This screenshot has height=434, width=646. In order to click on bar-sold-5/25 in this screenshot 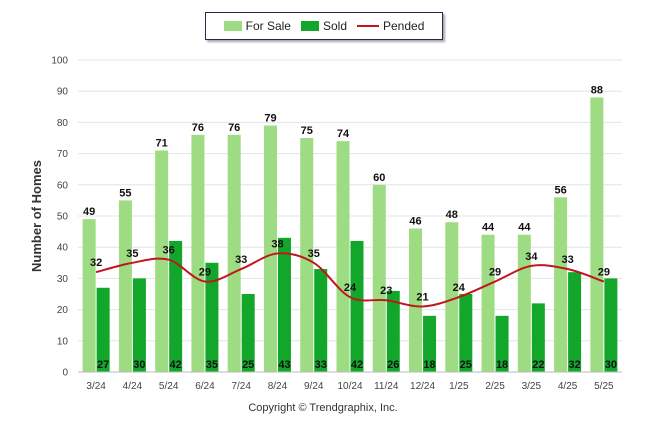, I will do `click(611, 325)`.